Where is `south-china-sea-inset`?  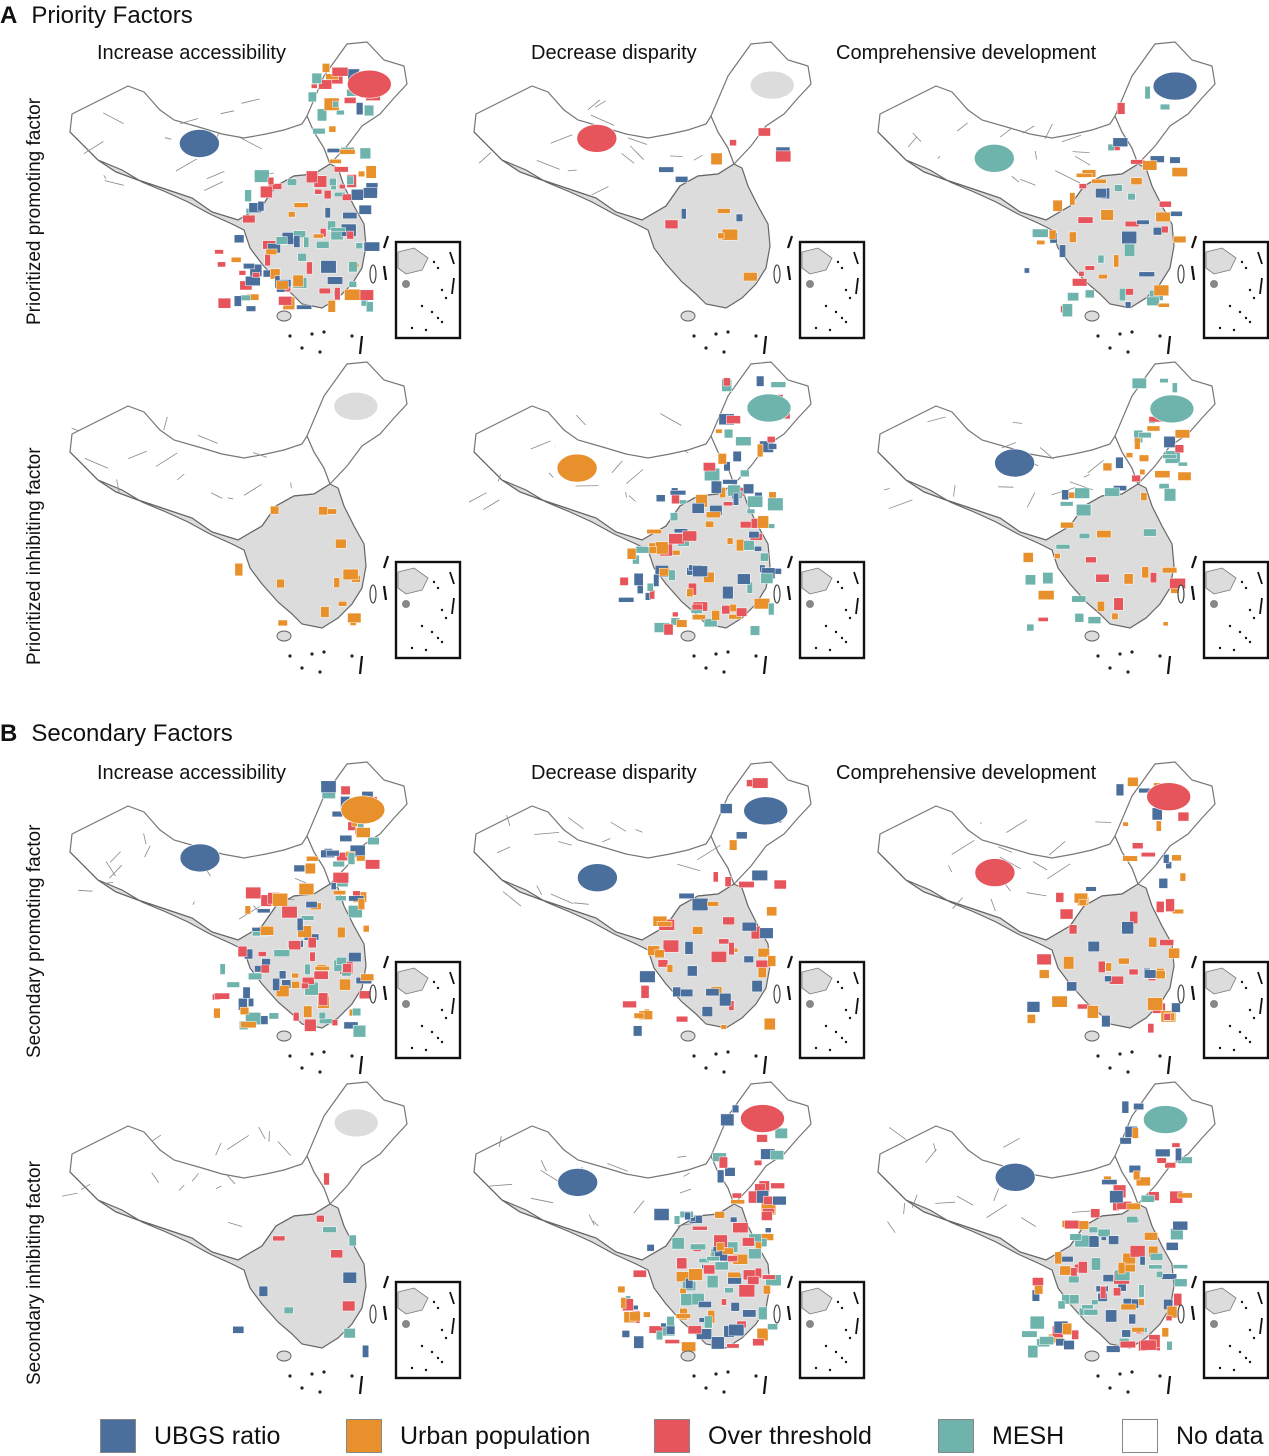
south-china-sea-inset is located at coordinates (428, 290).